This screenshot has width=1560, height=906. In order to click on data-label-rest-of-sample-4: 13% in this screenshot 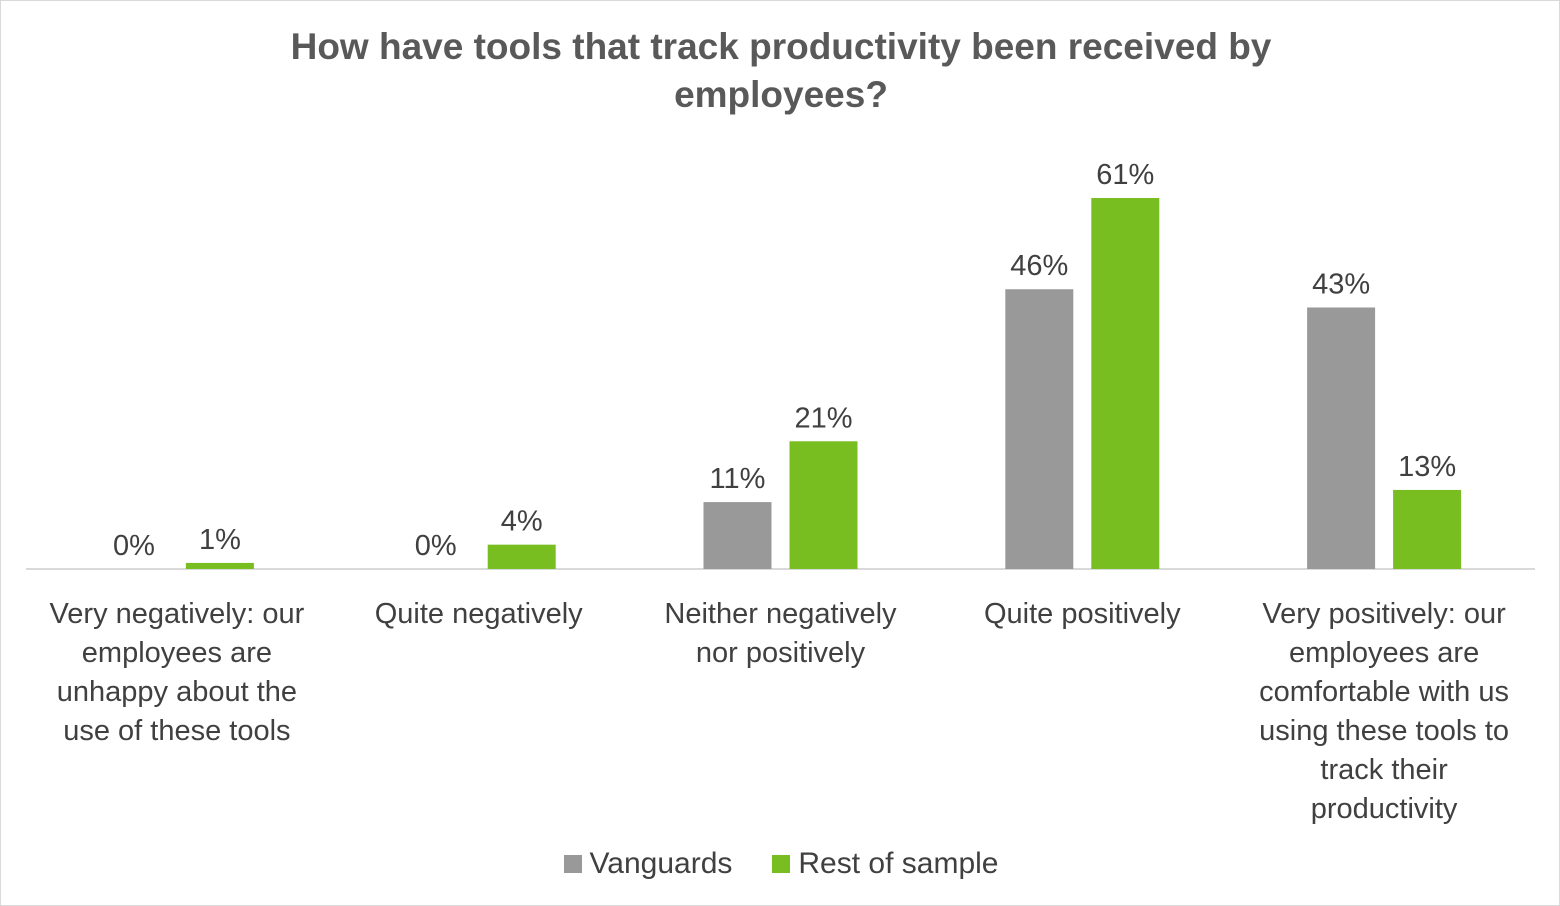, I will do `click(1427, 467)`.